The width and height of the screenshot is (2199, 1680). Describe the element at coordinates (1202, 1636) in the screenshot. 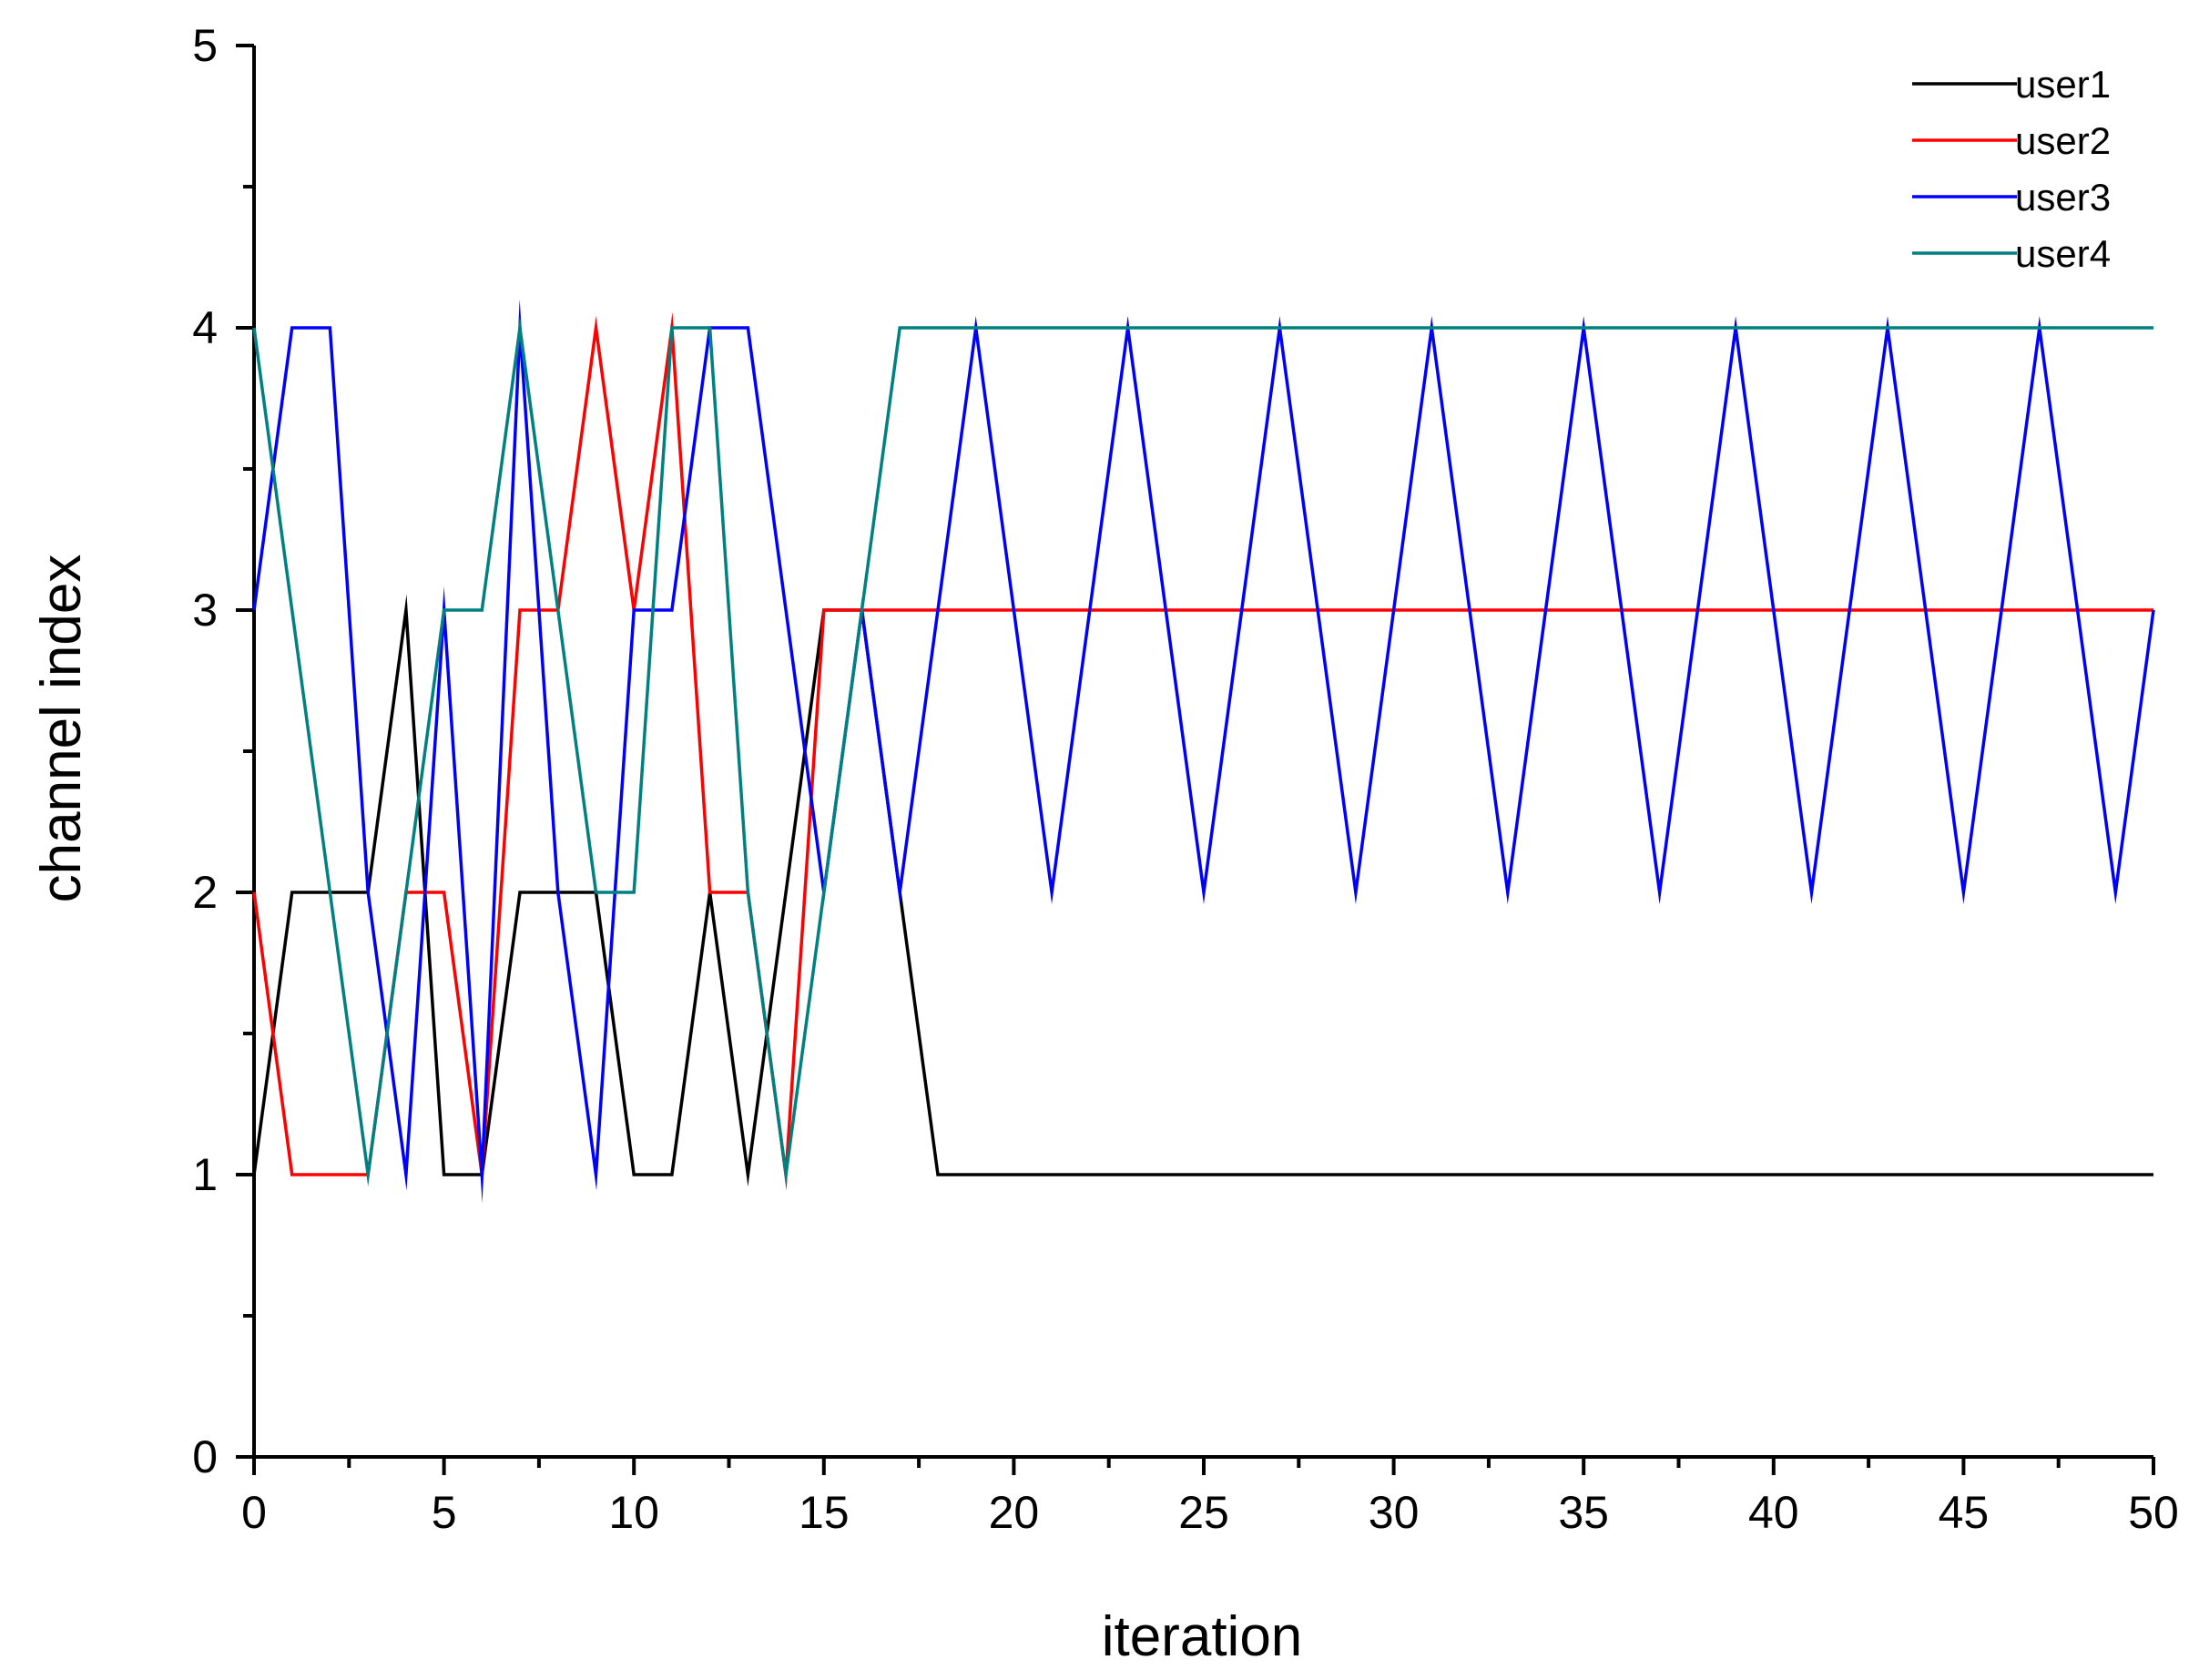

I see `x-axis-title: iteration` at that location.